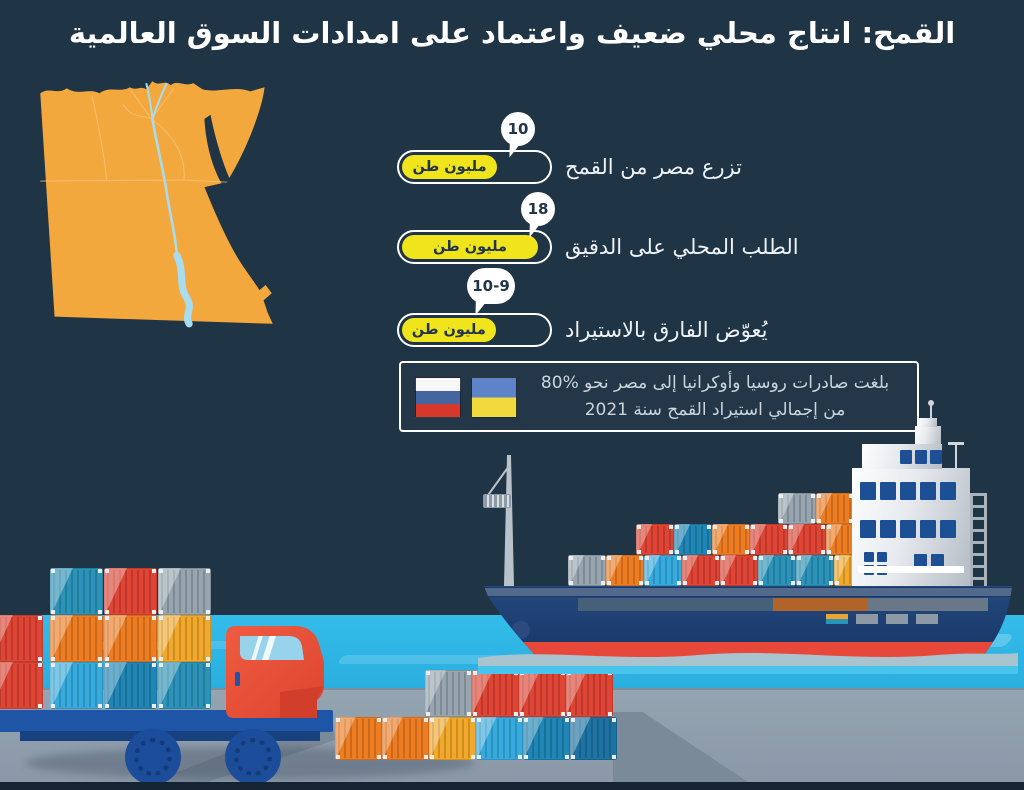  What do you see at coordinates (666, 330) in the screenshot?
I see `stat-label: يُعوّض الفارق بالاستيراد` at bounding box center [666, 330].